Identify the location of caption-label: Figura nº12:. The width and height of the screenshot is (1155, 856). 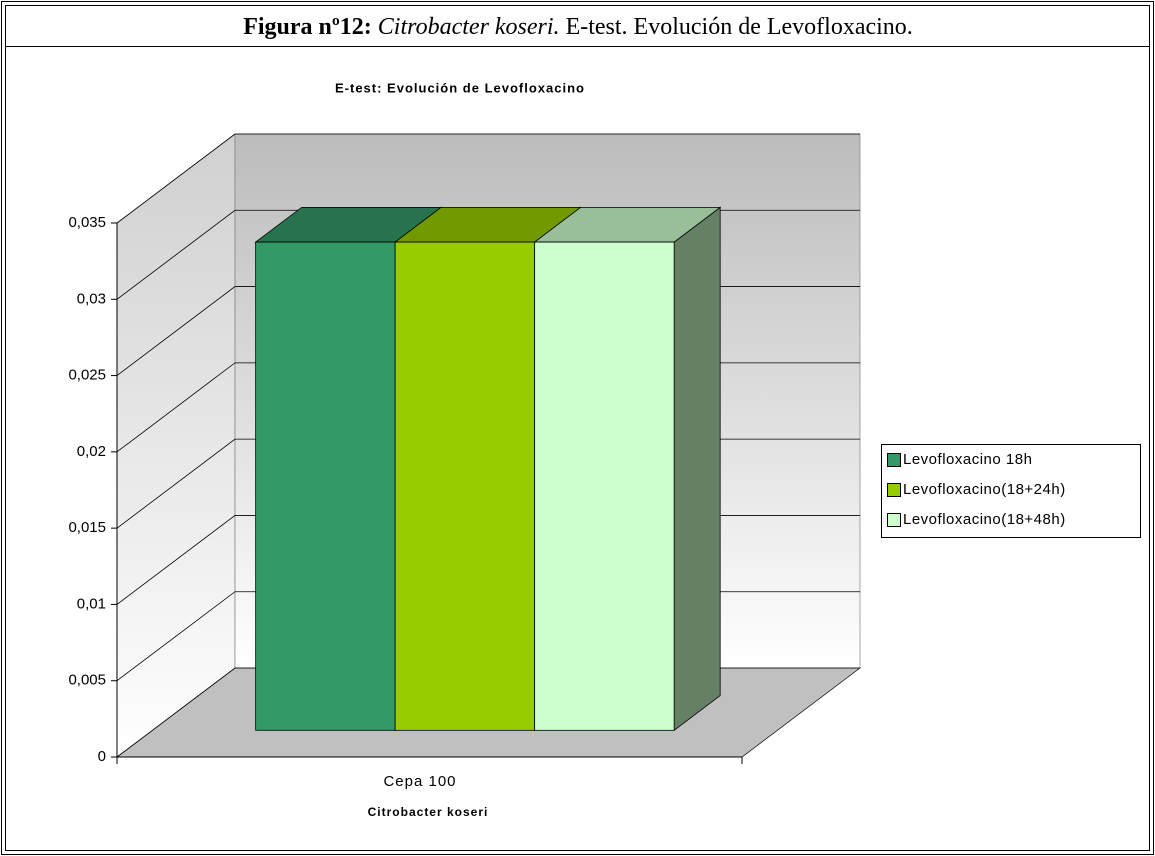
(307, 27).